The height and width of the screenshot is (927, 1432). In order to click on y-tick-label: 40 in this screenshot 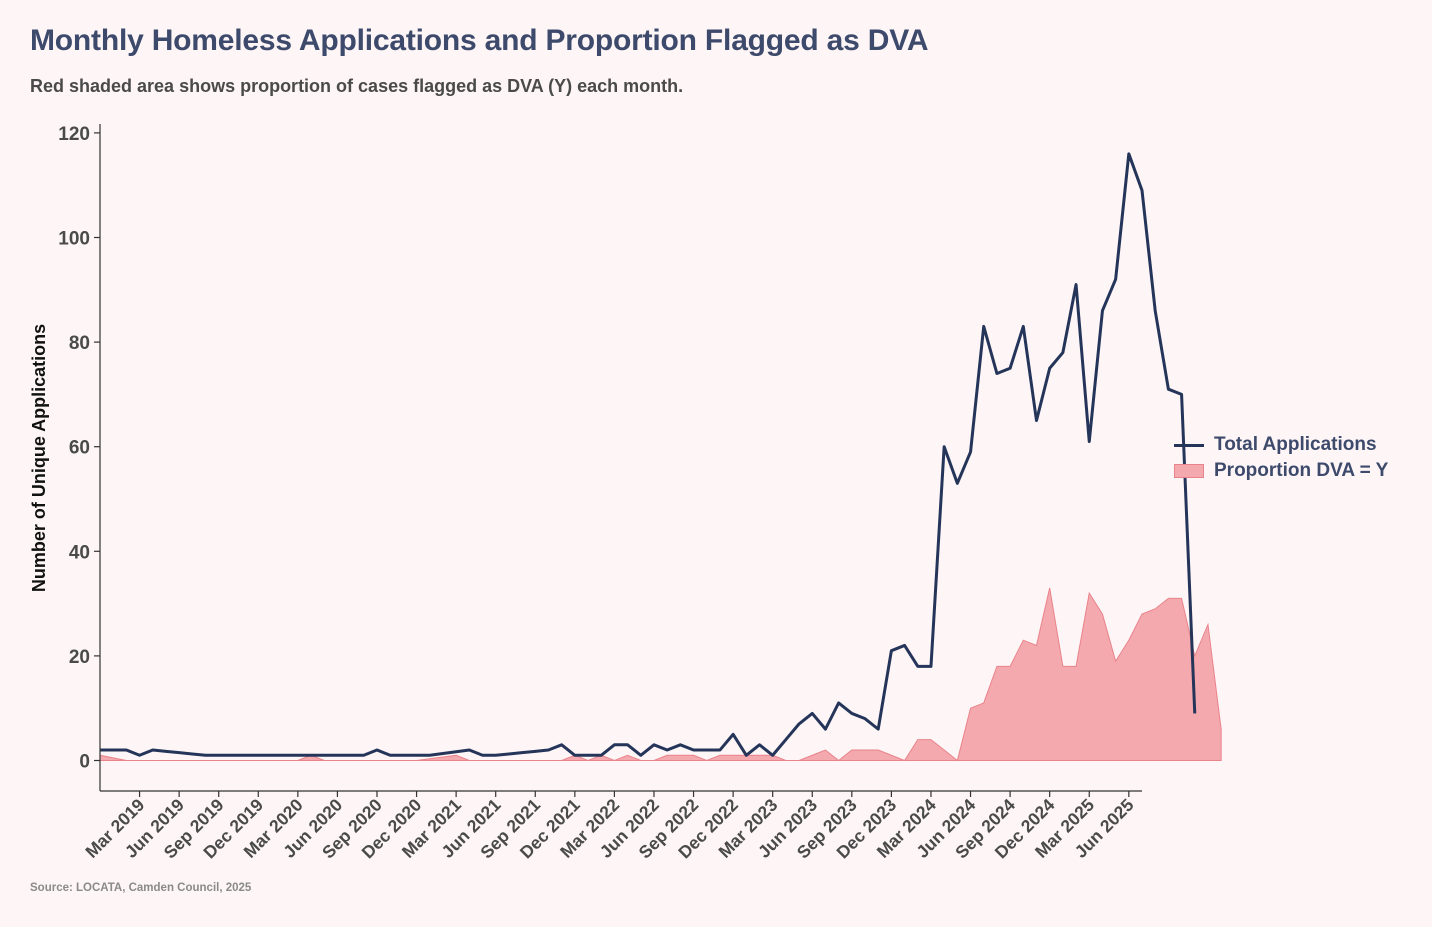, I will do `click(79, 552)`.